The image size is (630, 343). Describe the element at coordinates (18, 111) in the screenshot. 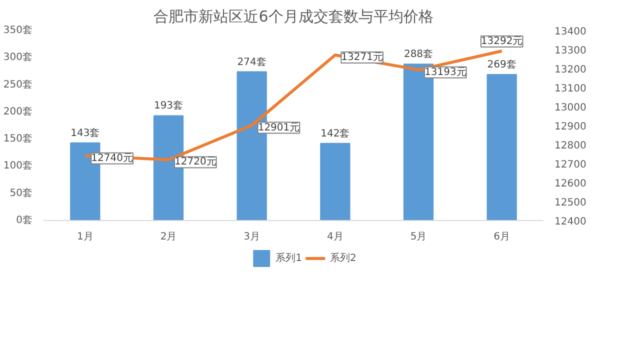

I see `y-tick-label: 200套` at that location.